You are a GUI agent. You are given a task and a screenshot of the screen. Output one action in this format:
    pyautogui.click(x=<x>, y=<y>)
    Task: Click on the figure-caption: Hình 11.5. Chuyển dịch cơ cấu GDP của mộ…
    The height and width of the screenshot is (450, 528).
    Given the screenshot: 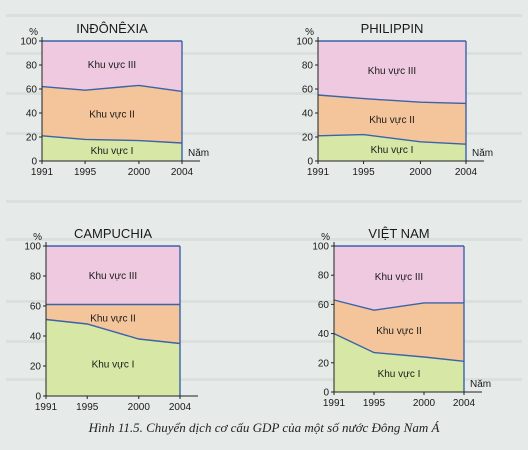 What is the action you would take?
    pyautogui.click(x=264, y=427)
    